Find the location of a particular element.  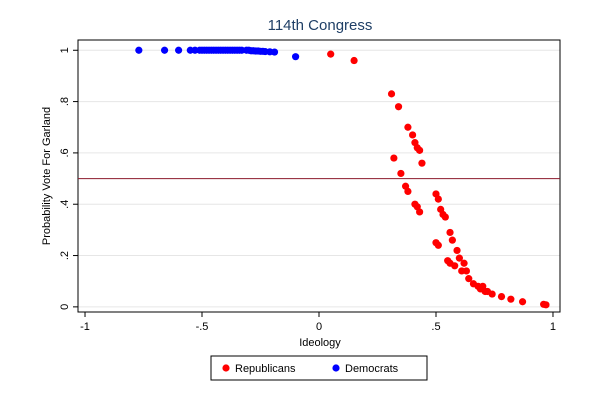

x-axis-ticks: -1 -.5 0 .5 1 is located at coordinates (318, 322).